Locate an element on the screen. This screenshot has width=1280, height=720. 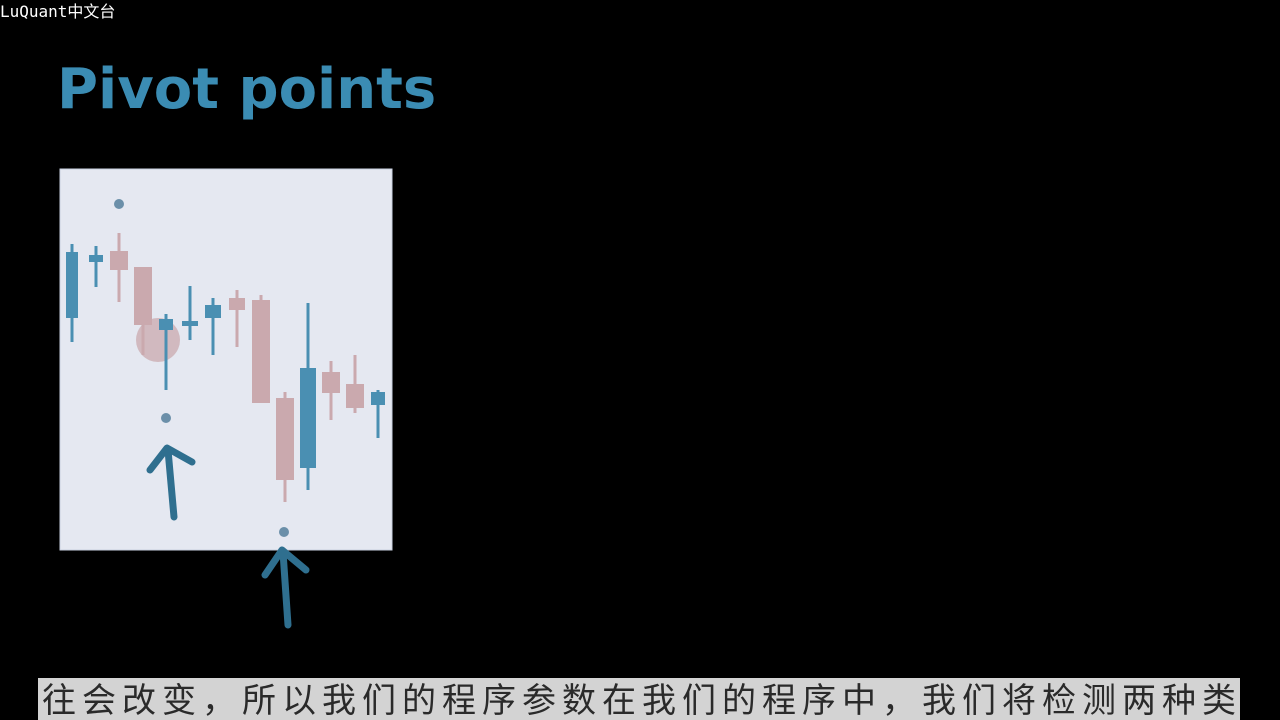
image-frame is located at coordinates (226, 359).